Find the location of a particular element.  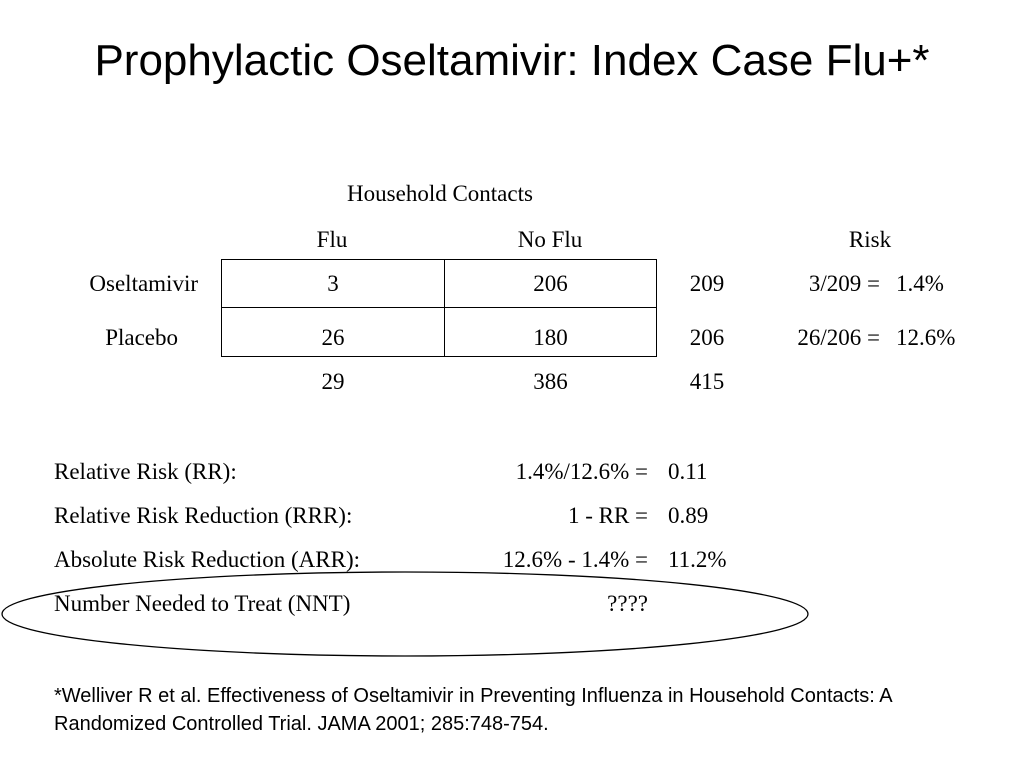

table-divider-horizontal is located at coordinates (439, 307).